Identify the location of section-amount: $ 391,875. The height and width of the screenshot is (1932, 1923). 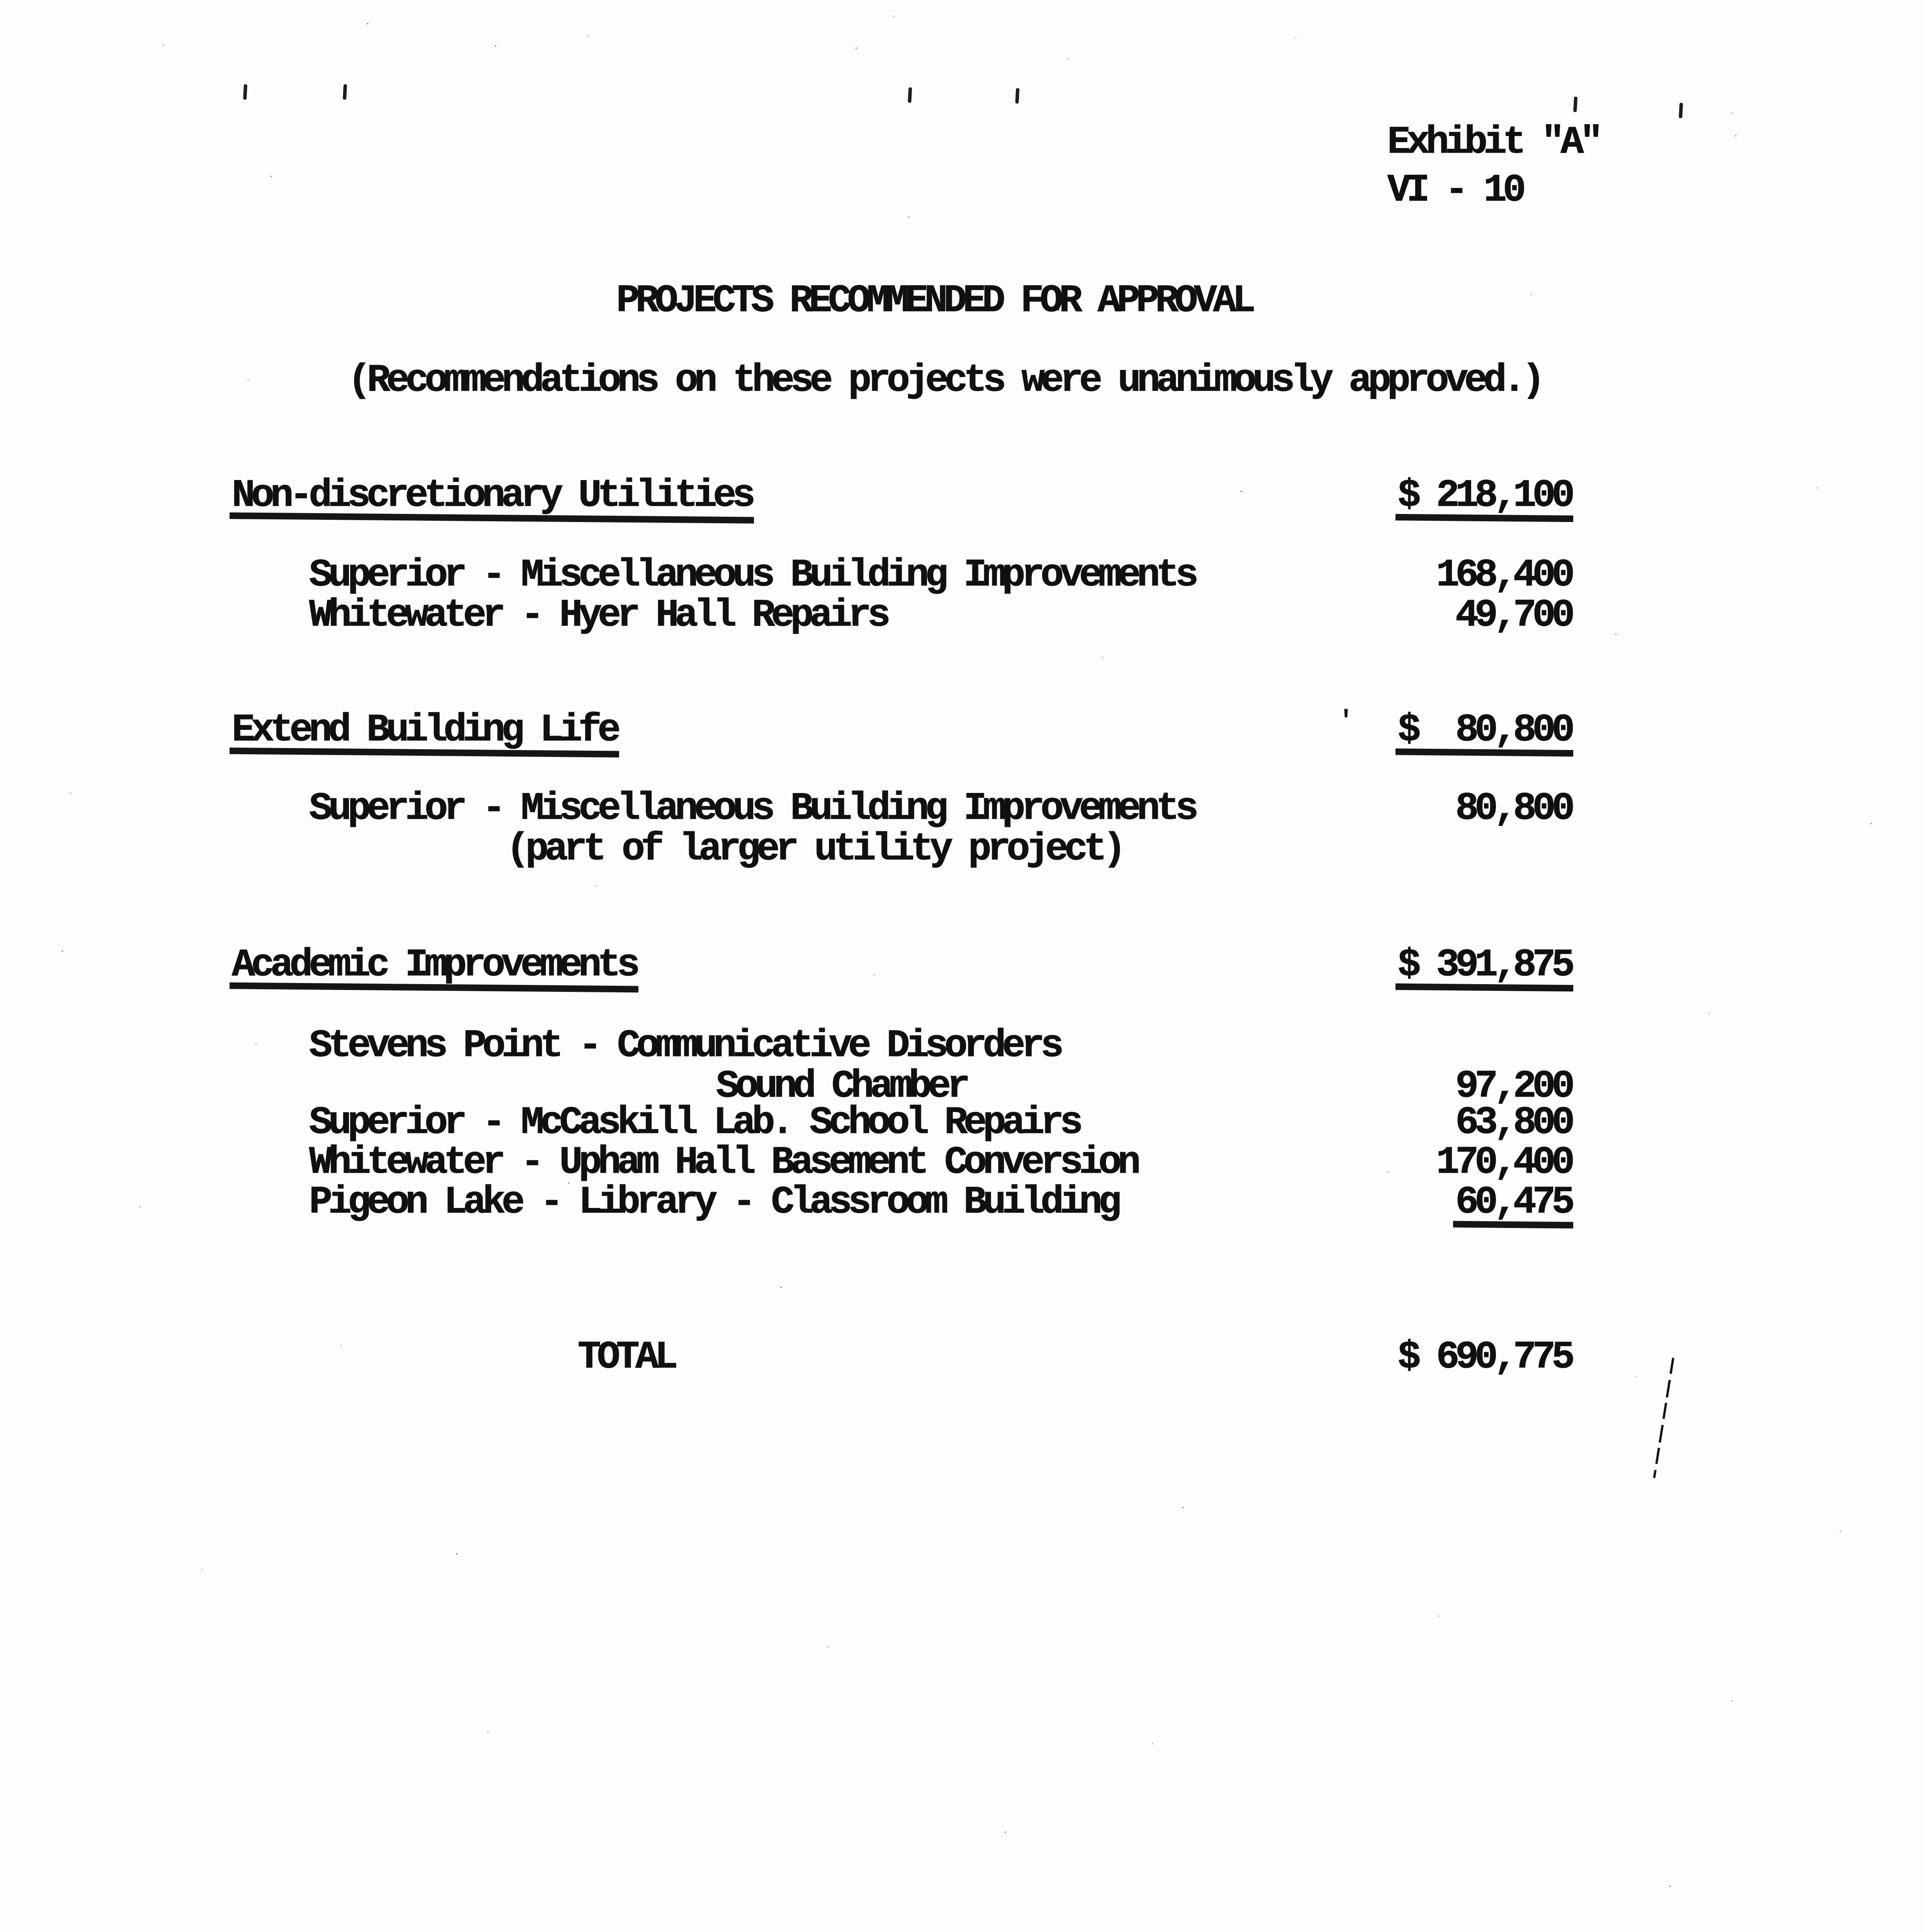
(1486, 965).